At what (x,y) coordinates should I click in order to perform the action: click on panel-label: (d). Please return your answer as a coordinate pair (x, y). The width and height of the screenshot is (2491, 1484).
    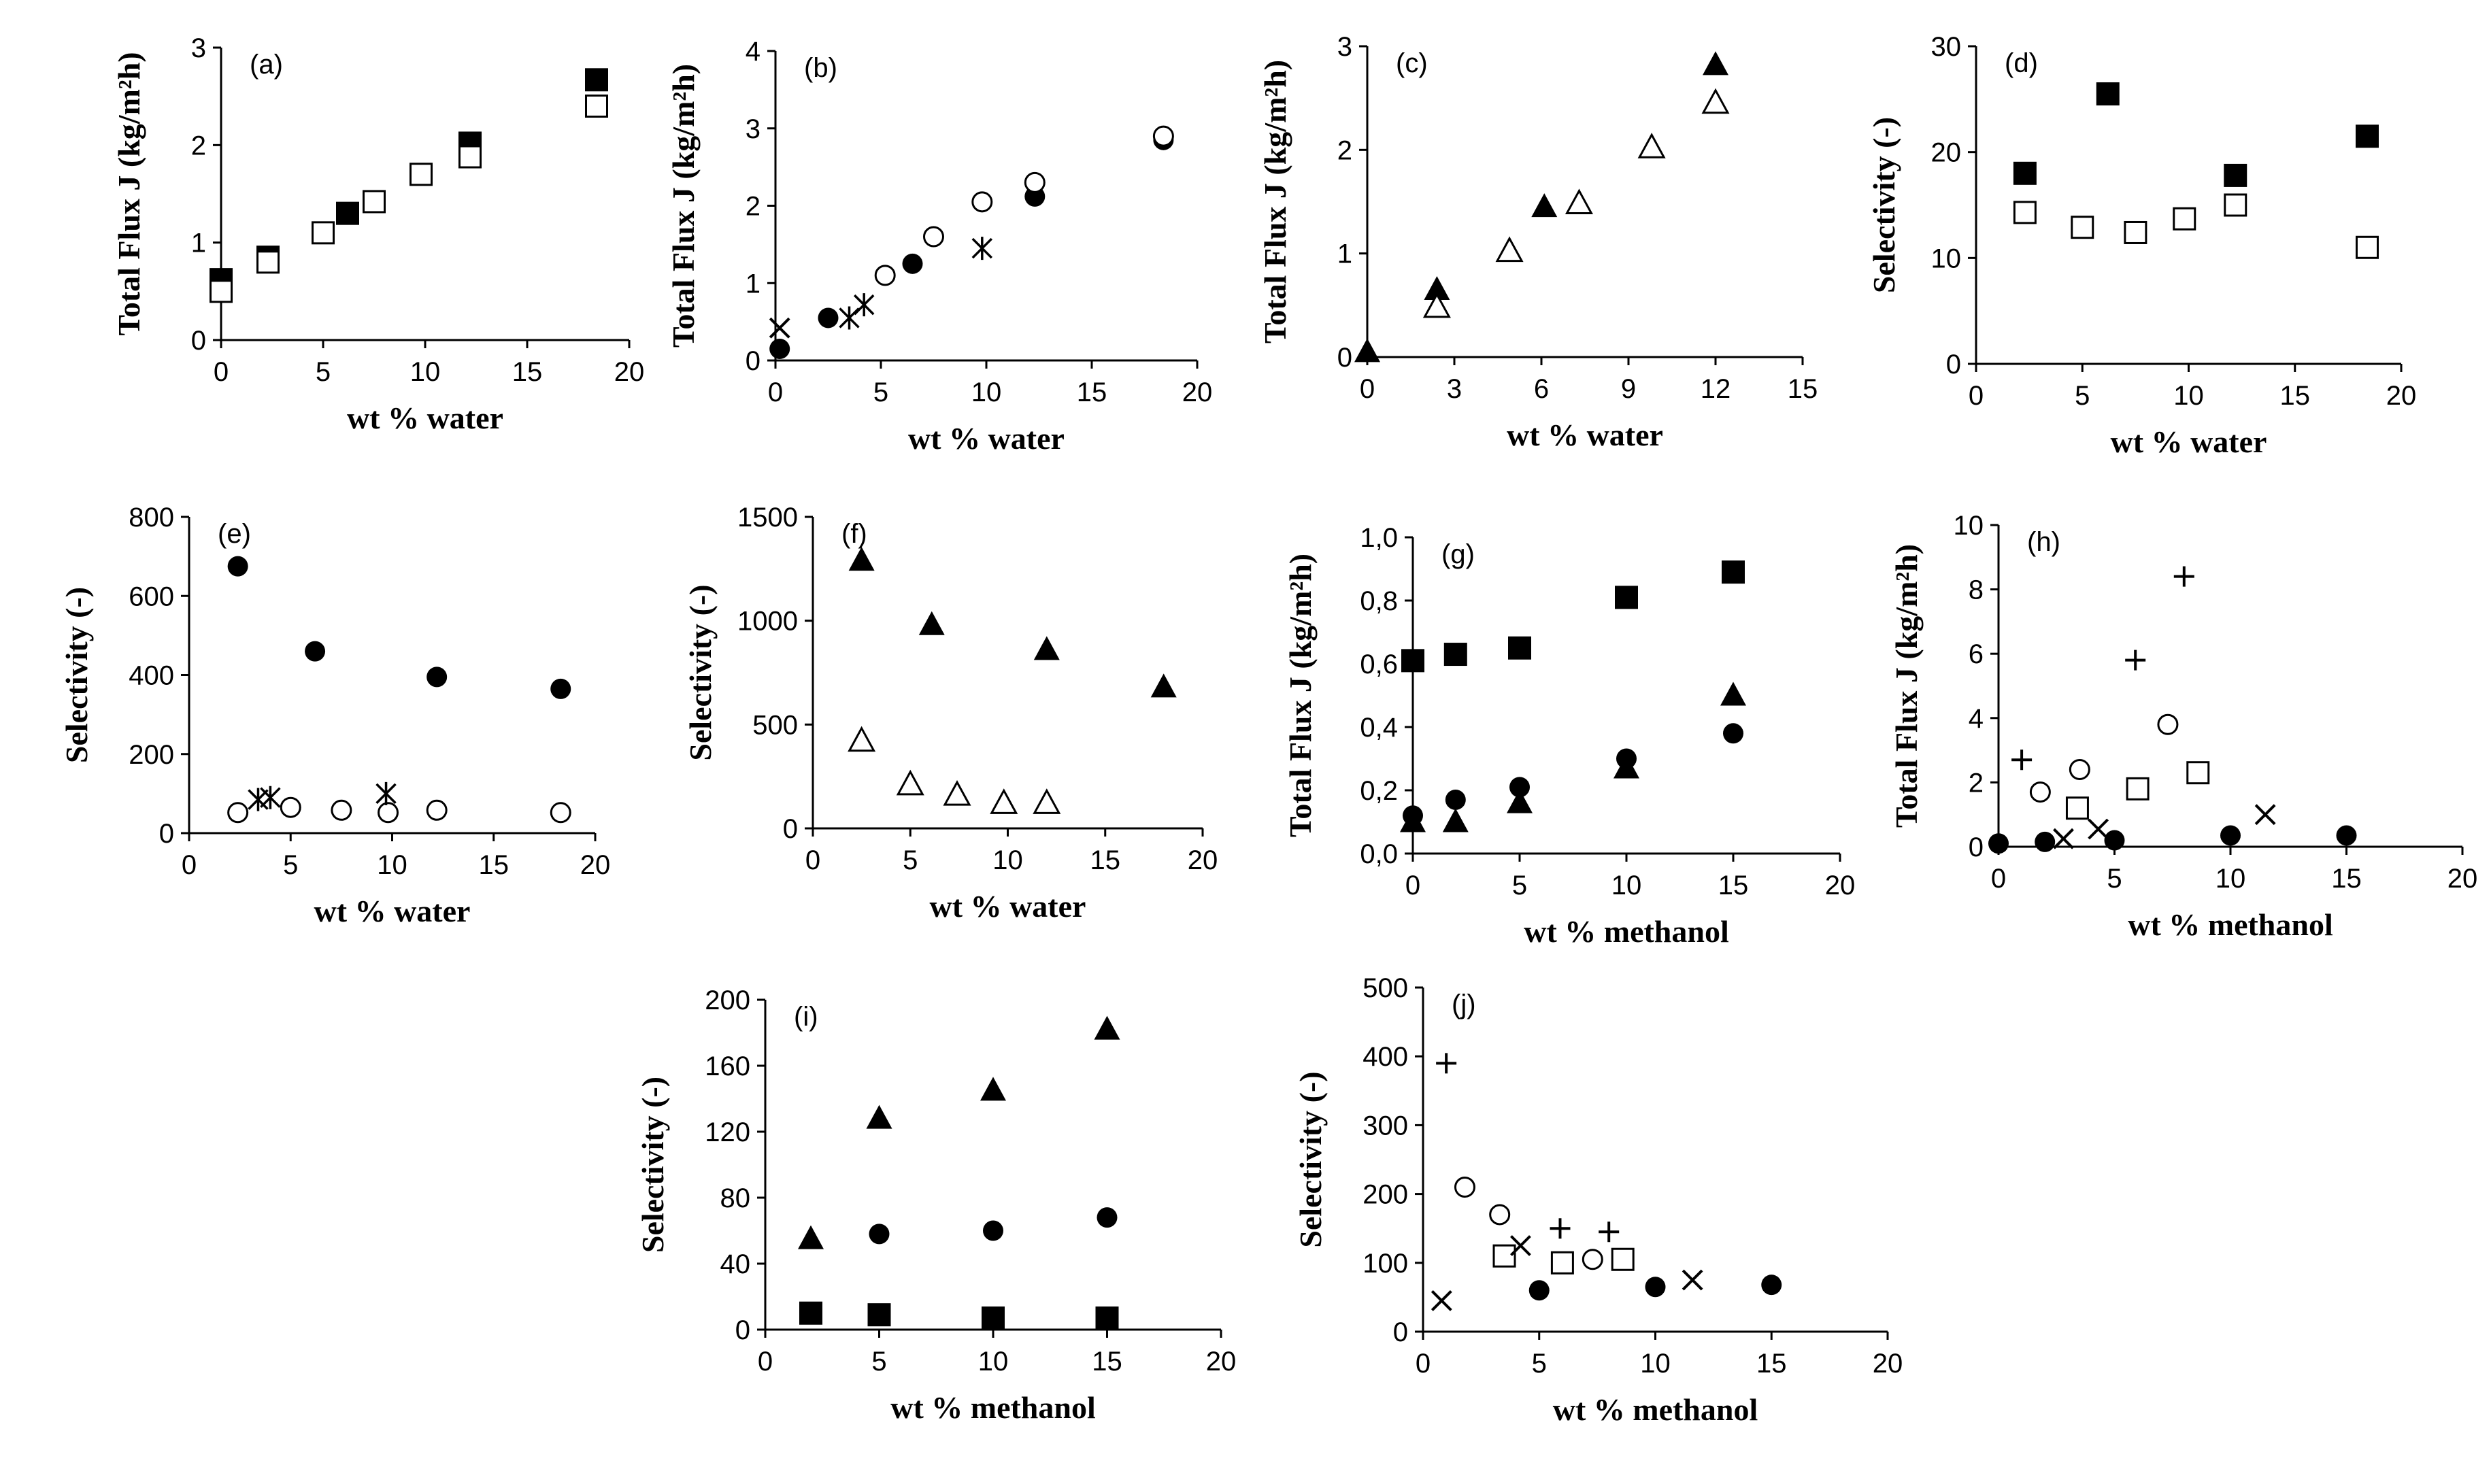
    Looking at the image, I should click on (2022, 63).